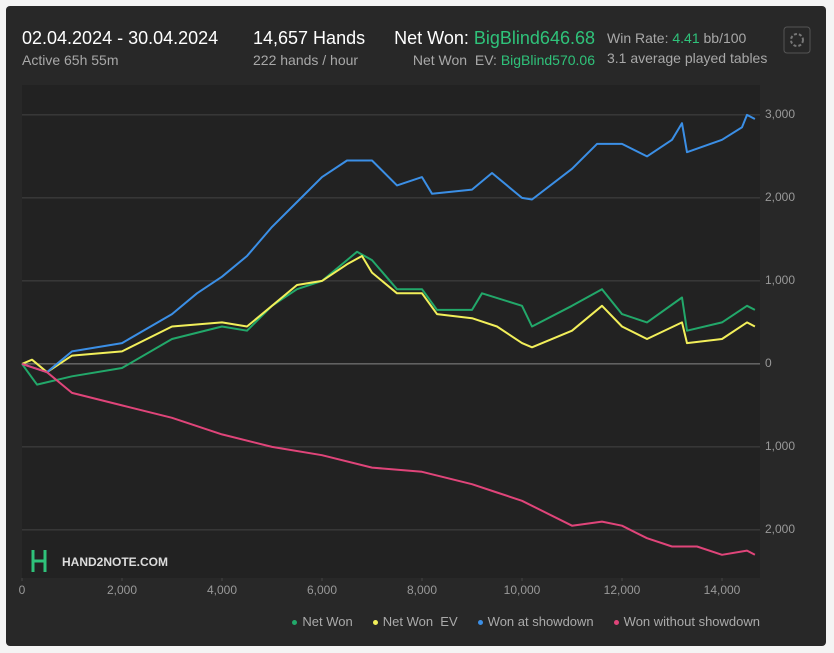 Image resolution: width=834 pixels, height=653 pixels. I want to click on date-range: 02.04.2024 - 30.04.2024, so click(120, 38).